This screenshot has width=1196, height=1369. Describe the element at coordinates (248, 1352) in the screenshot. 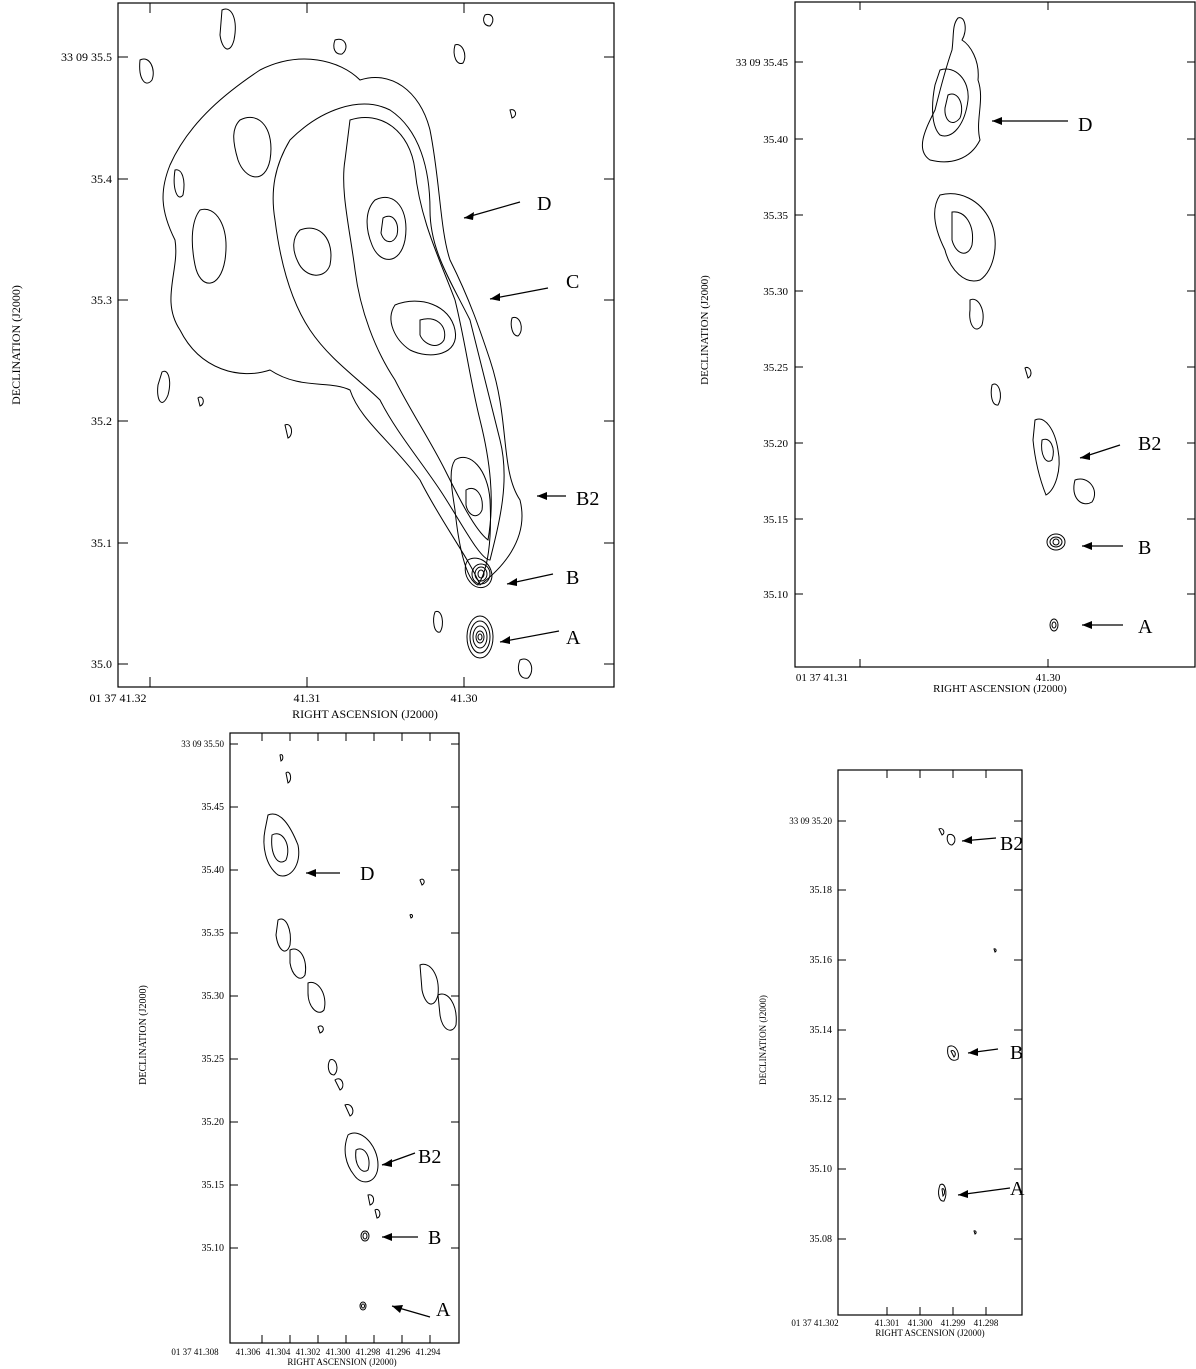

I see `x-tick-label: 41.306` at that location.